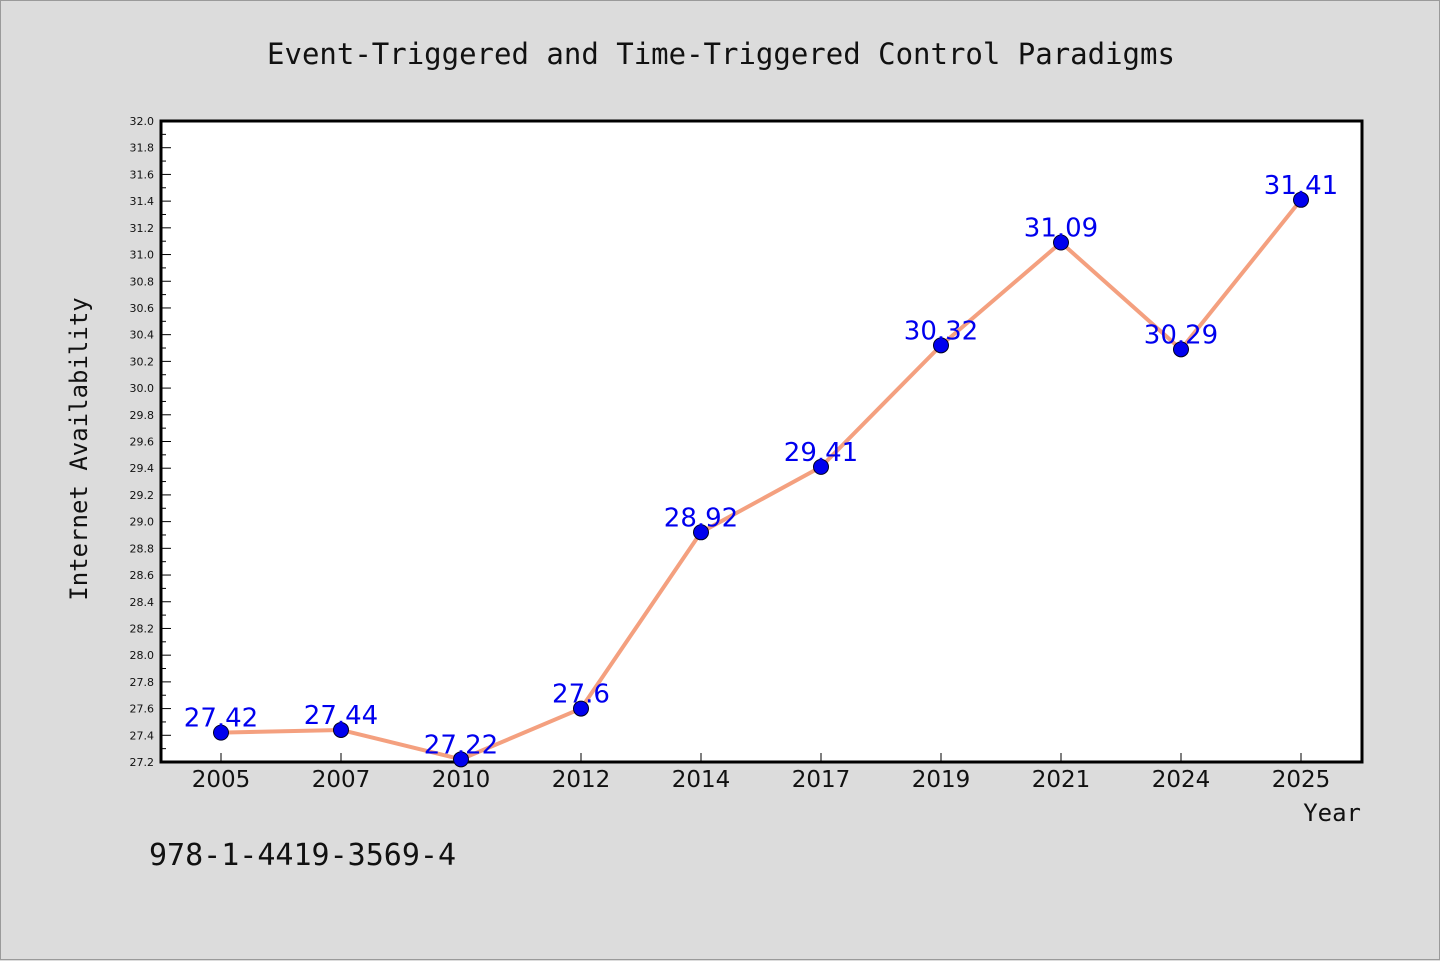 This screenshot has height=961, width=1440. Describe the element at coordinates (142, 602) in the screenshot. I see `y-tick-label: 28.4` at that location.